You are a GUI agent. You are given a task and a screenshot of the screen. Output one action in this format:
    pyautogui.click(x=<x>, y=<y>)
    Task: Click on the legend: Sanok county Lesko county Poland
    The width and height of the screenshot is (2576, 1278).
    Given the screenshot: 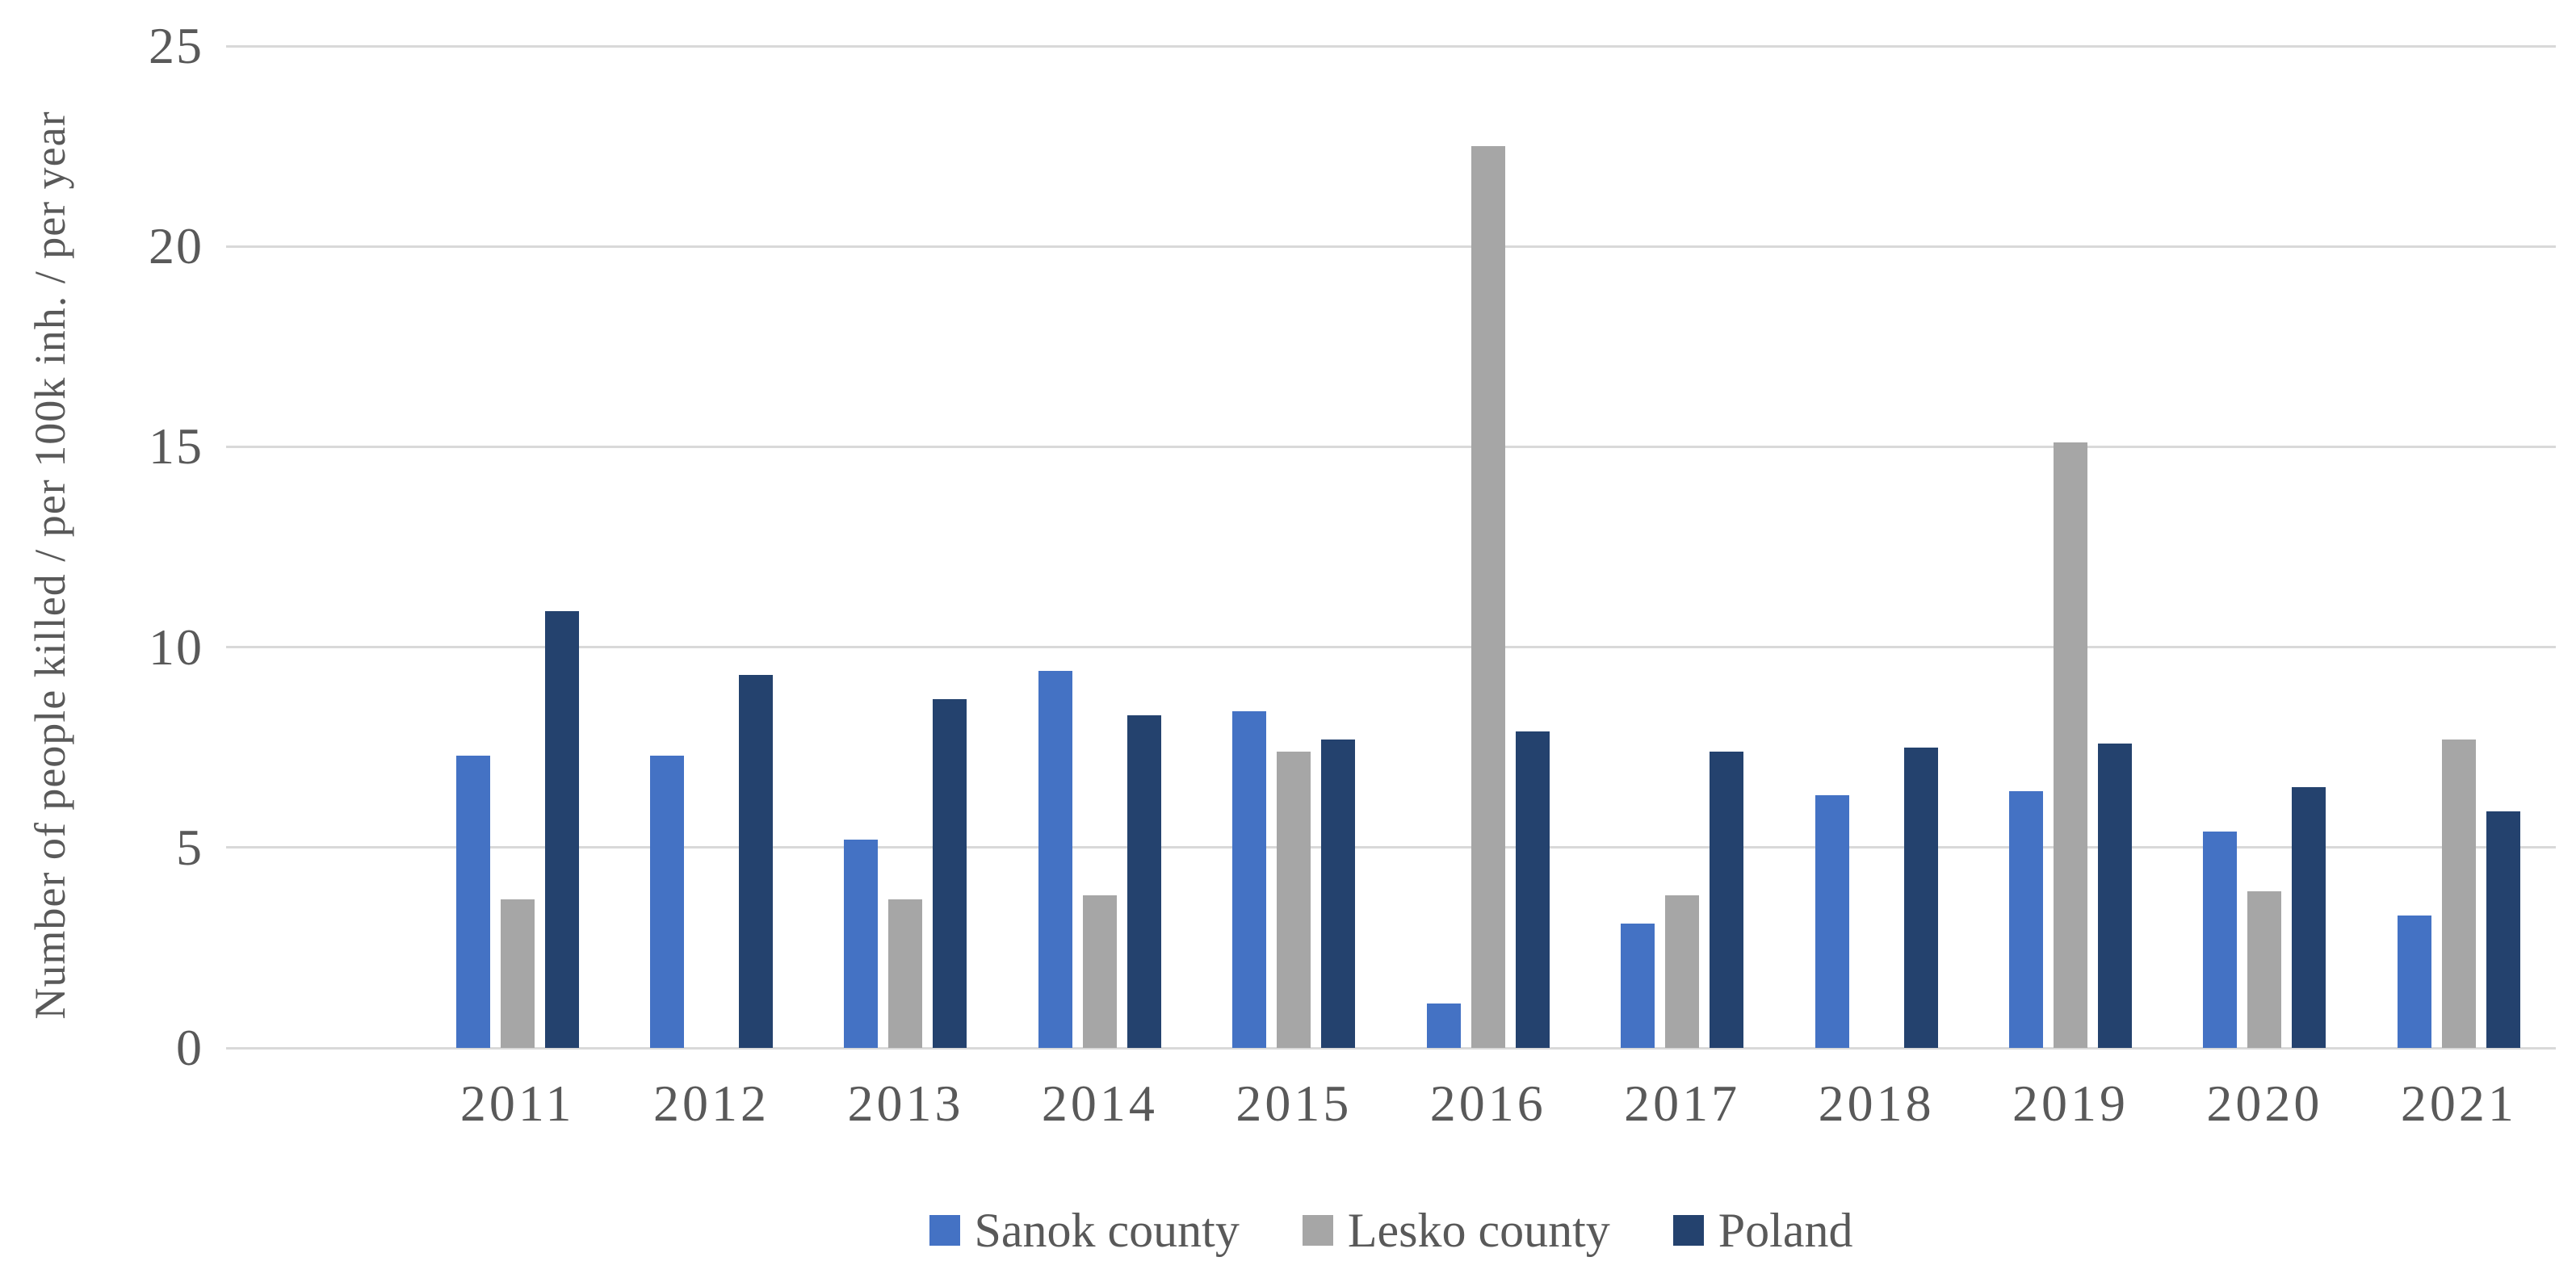 What is the action you would take?
    pyautogui.click(x=1391, y=1230)
    